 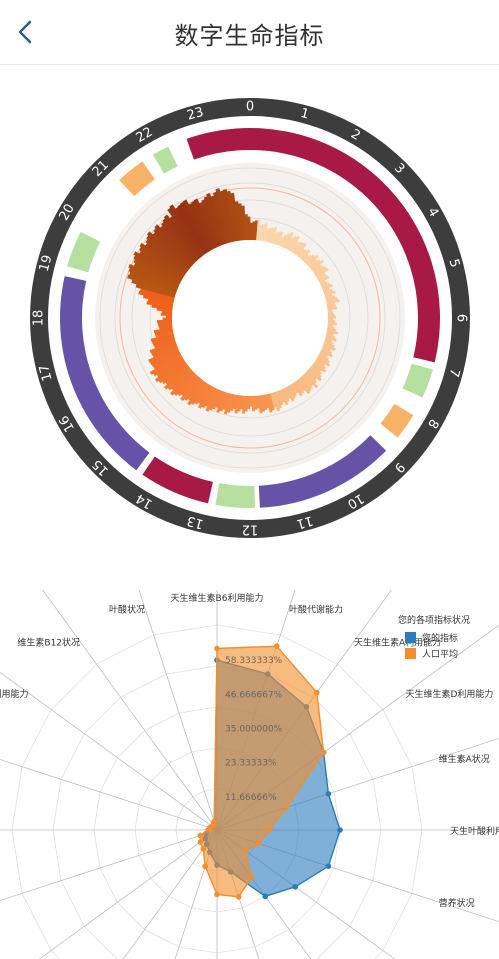 I want to click on page-title: 数字生命指标, so click(x=249, y=36).